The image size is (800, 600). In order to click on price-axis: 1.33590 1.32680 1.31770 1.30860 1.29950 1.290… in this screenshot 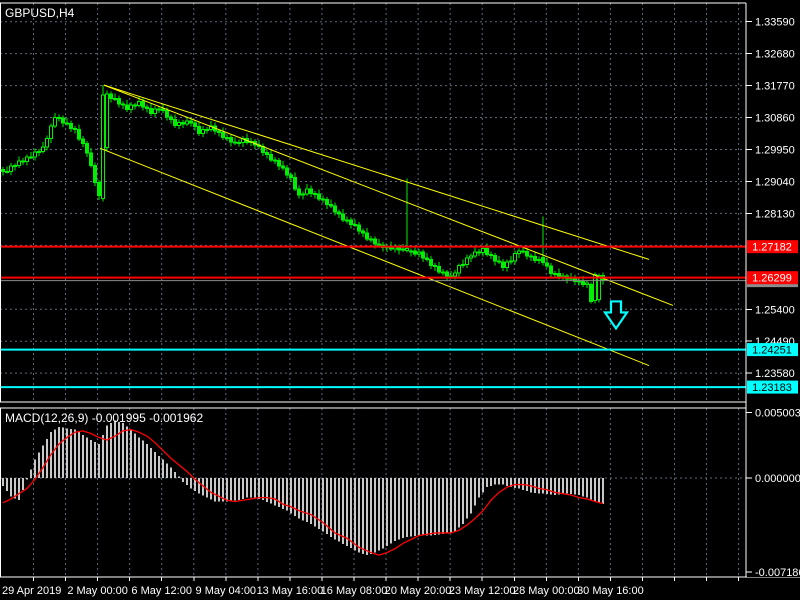, I will do `click(773, 289)`.